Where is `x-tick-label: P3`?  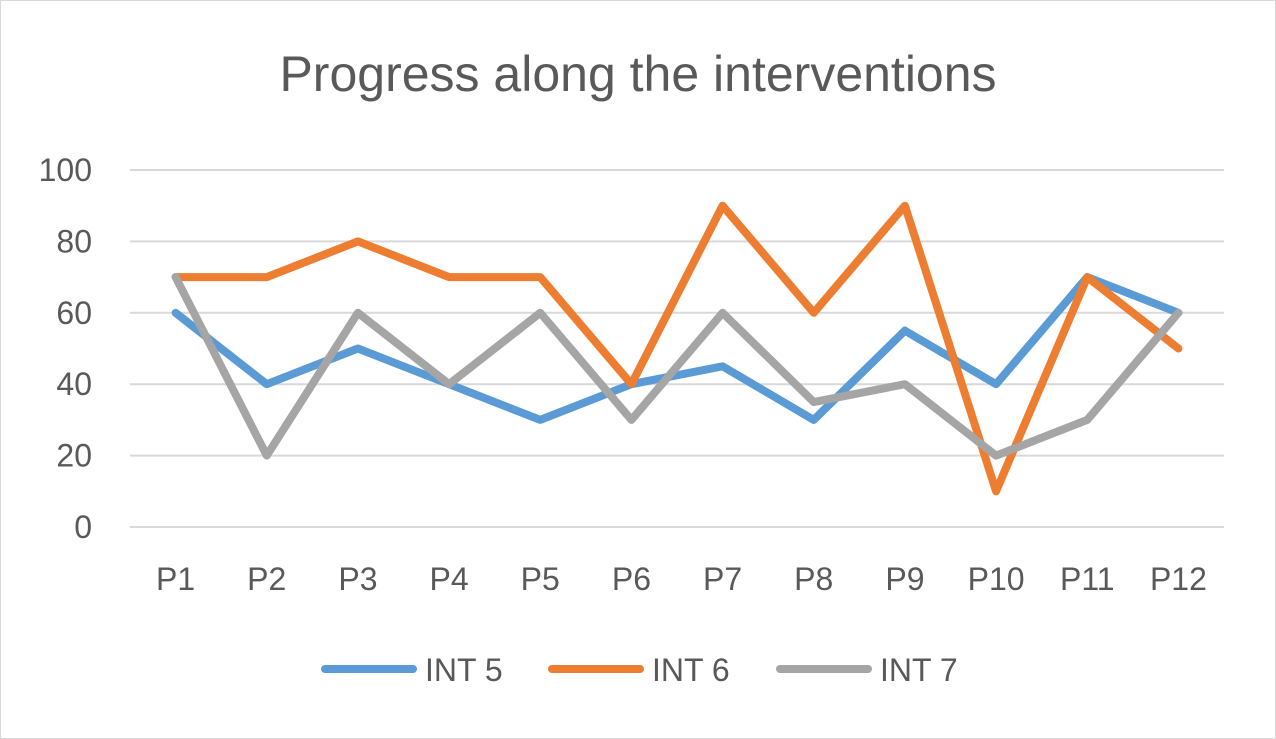 x-tick-label: P3 is located at coordinates (357, 579).